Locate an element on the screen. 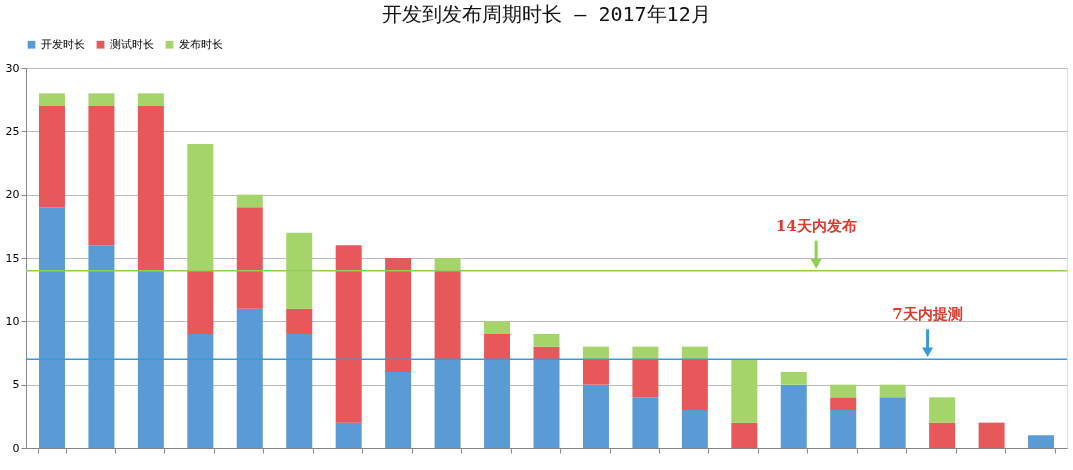 This screenshot has width=1073, height=470. y-tick-label: 5 is located at coordinates (16, 385).